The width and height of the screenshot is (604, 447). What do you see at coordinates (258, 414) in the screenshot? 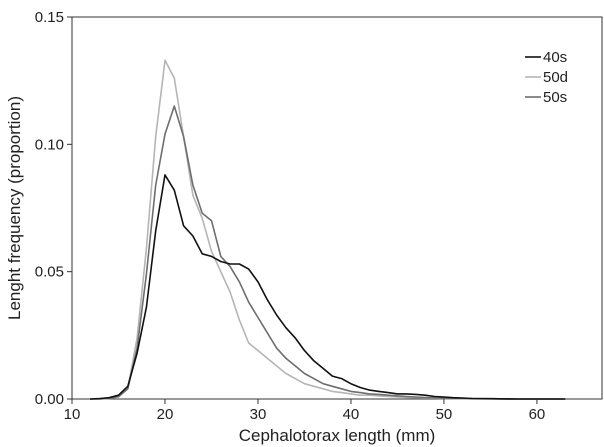
I see `x-tick-label: 30` at bounding box center [258, 414].